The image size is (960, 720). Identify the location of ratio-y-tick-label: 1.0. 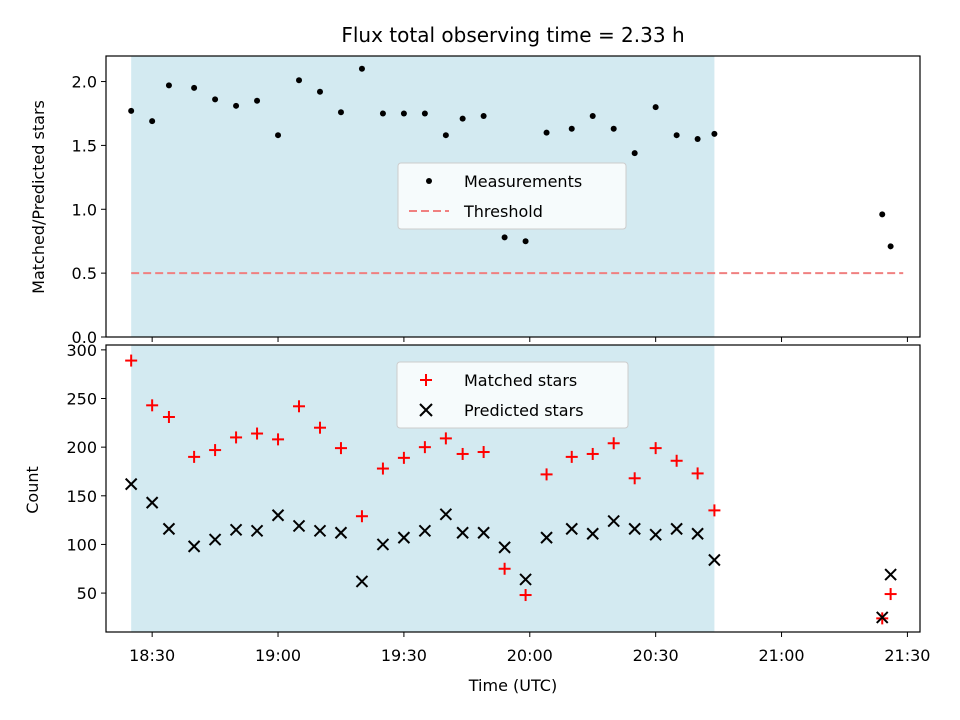
(84, 209).